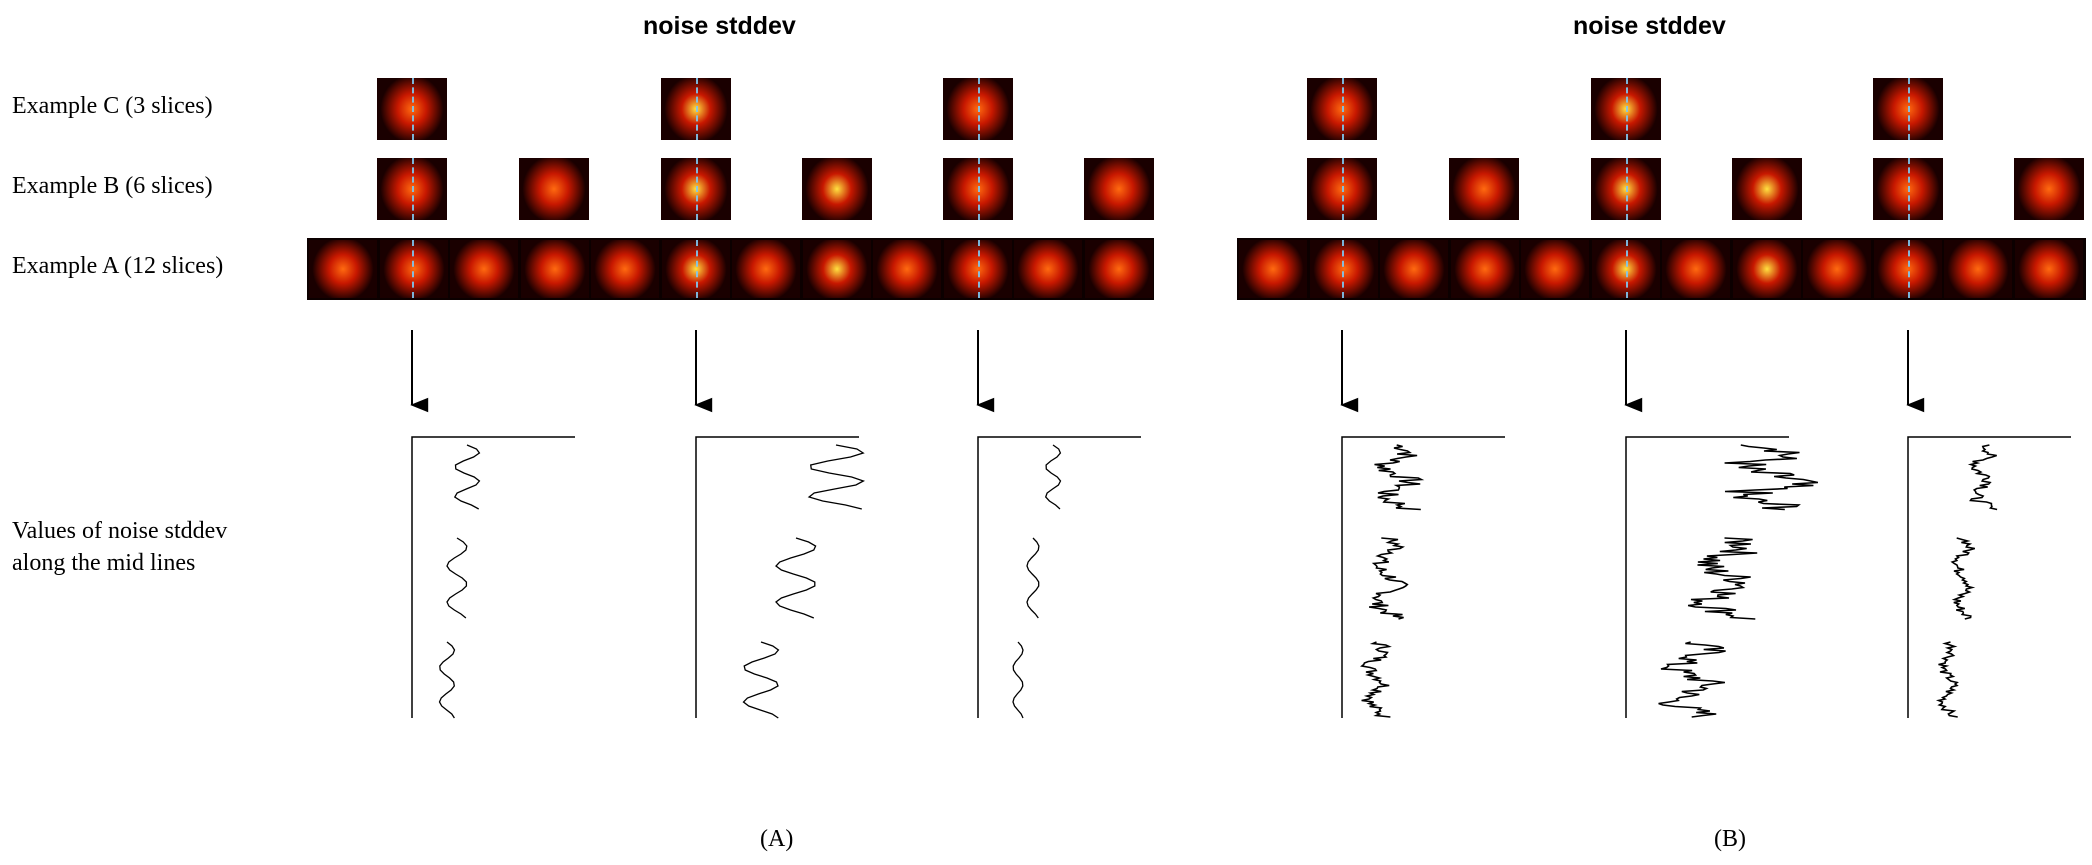 The width and height of the screenshot is (2092, 865). I want to click on example-a-slice-9-panel-b, so click(1837, 269).